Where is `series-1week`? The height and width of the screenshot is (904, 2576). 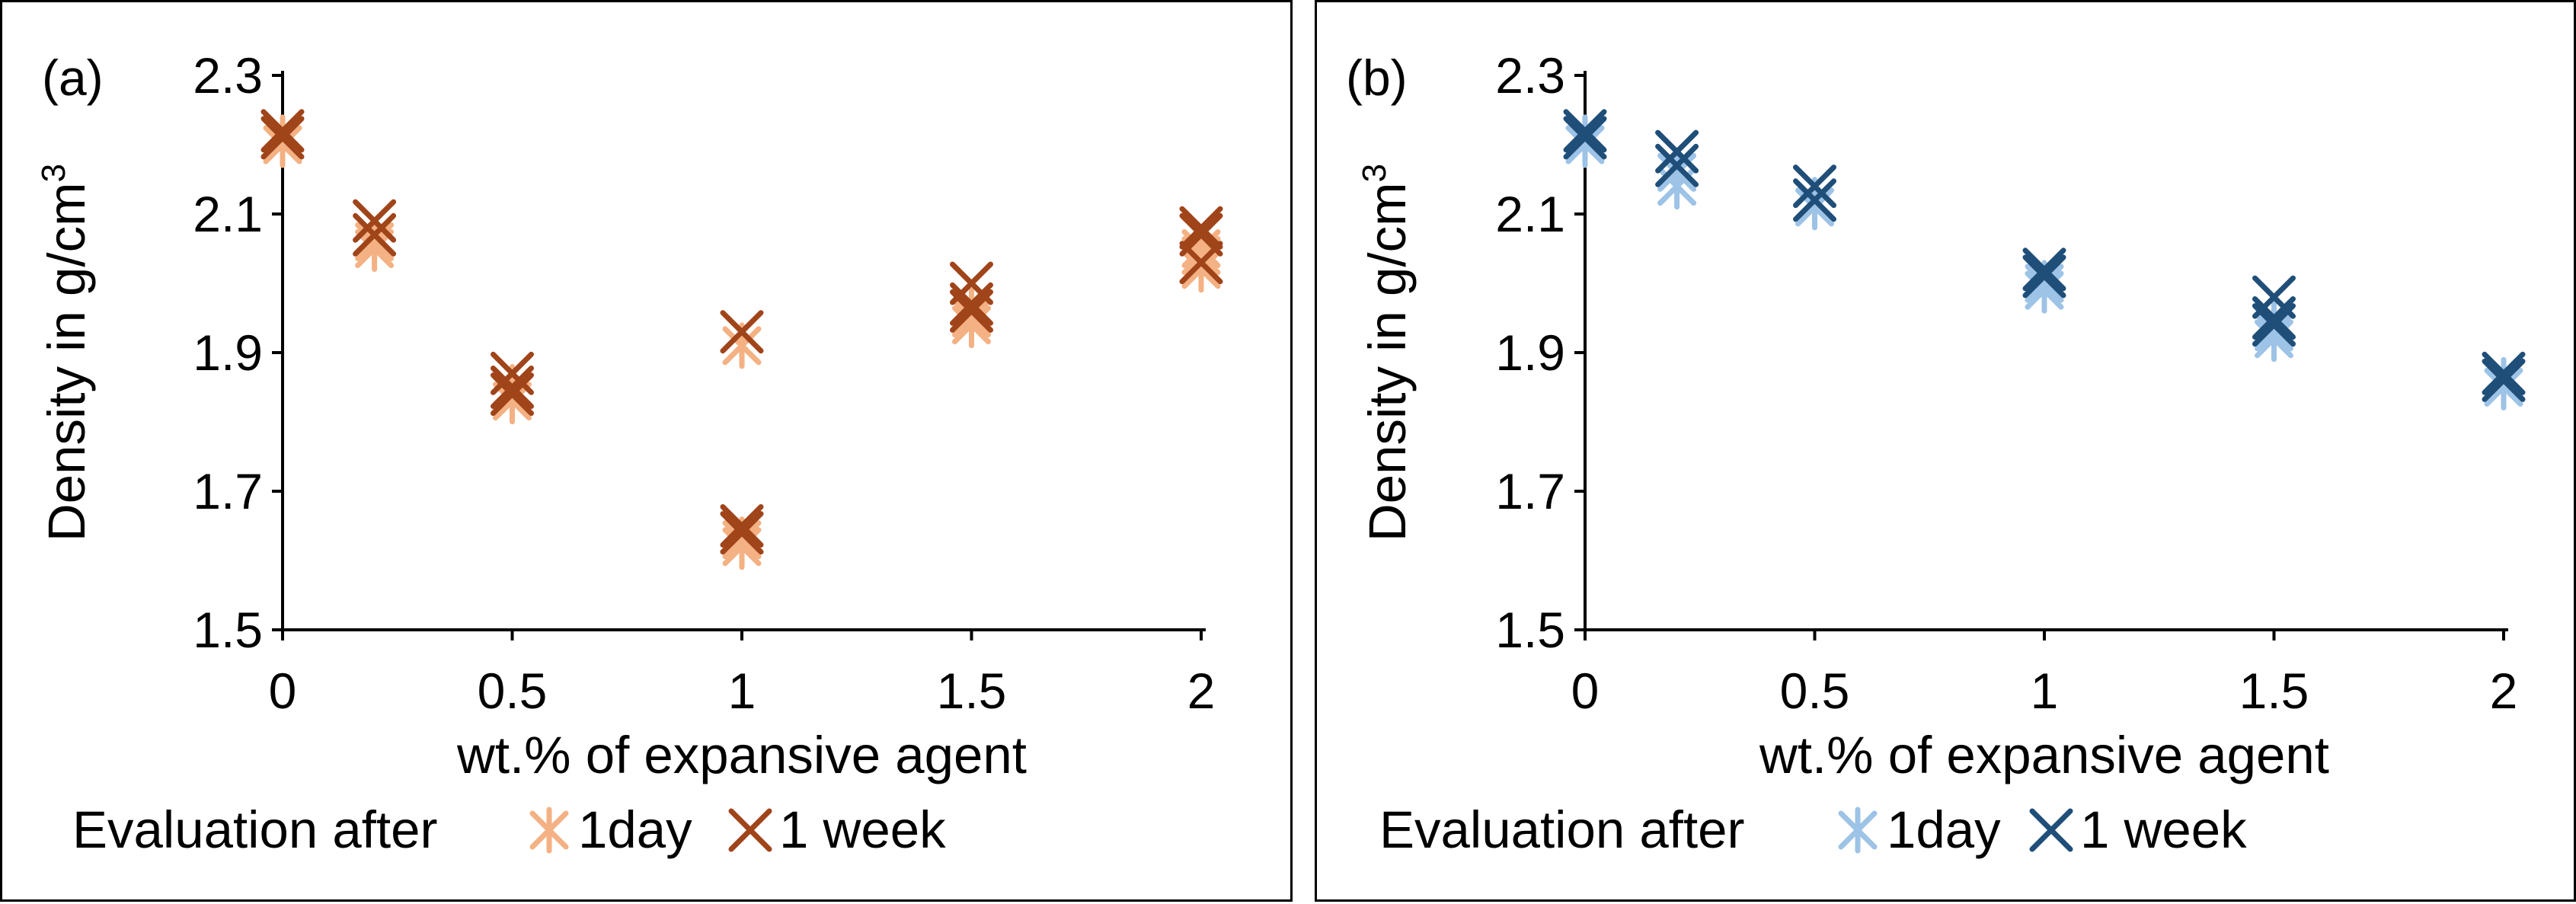 series-1week is located at coordinates (2045, 255).